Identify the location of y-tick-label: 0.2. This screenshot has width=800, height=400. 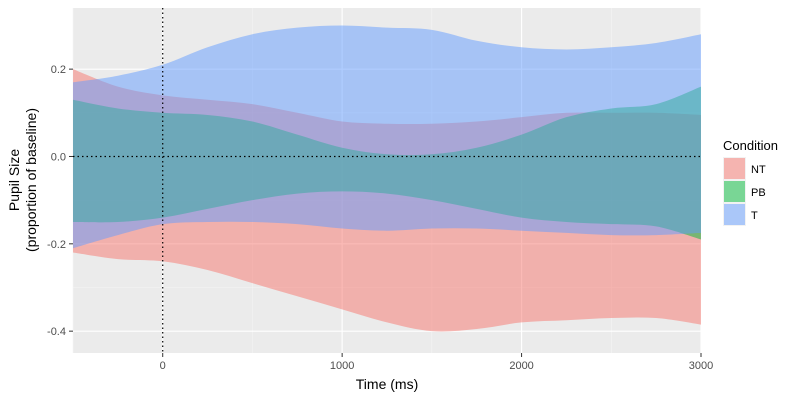
(58, 70).